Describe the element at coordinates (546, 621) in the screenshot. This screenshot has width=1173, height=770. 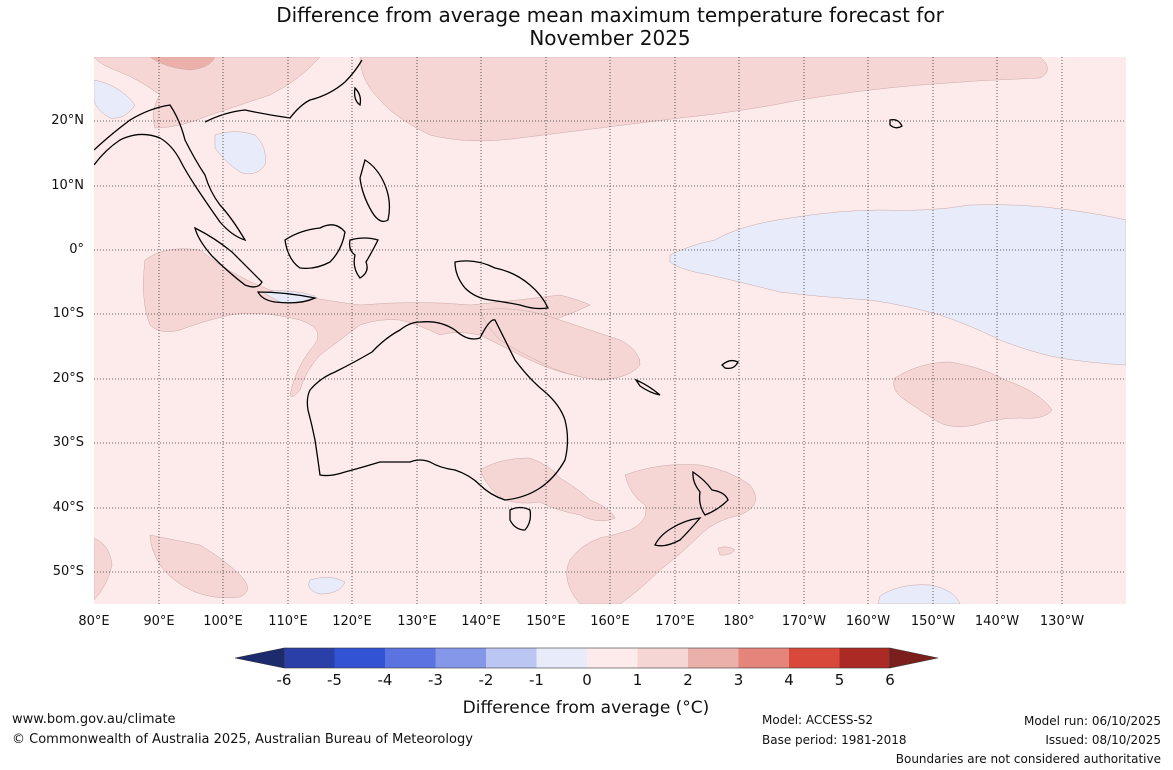
I see `lon-label-150e: 150°E` at that location.